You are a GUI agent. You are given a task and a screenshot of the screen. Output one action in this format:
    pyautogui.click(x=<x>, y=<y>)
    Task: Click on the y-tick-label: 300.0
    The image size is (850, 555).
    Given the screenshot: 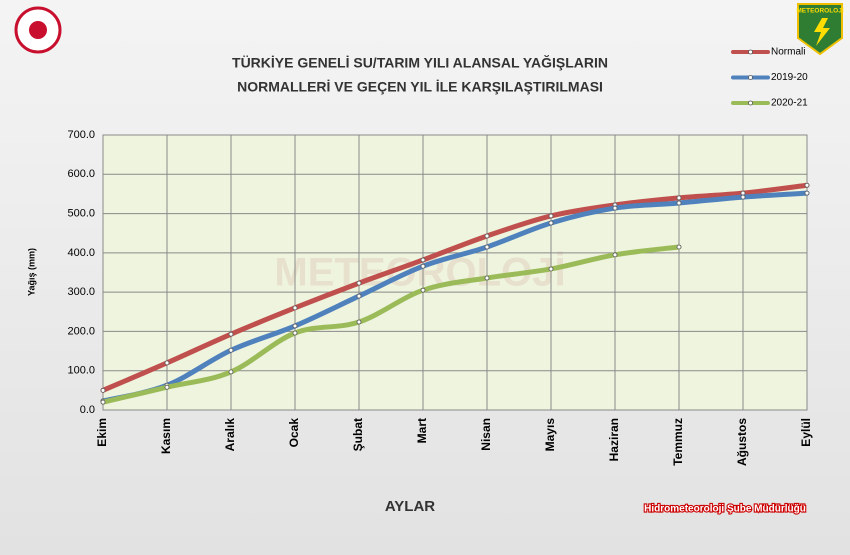 What is the action you would take?
    pyautogui.click(x=81, y=292)
    